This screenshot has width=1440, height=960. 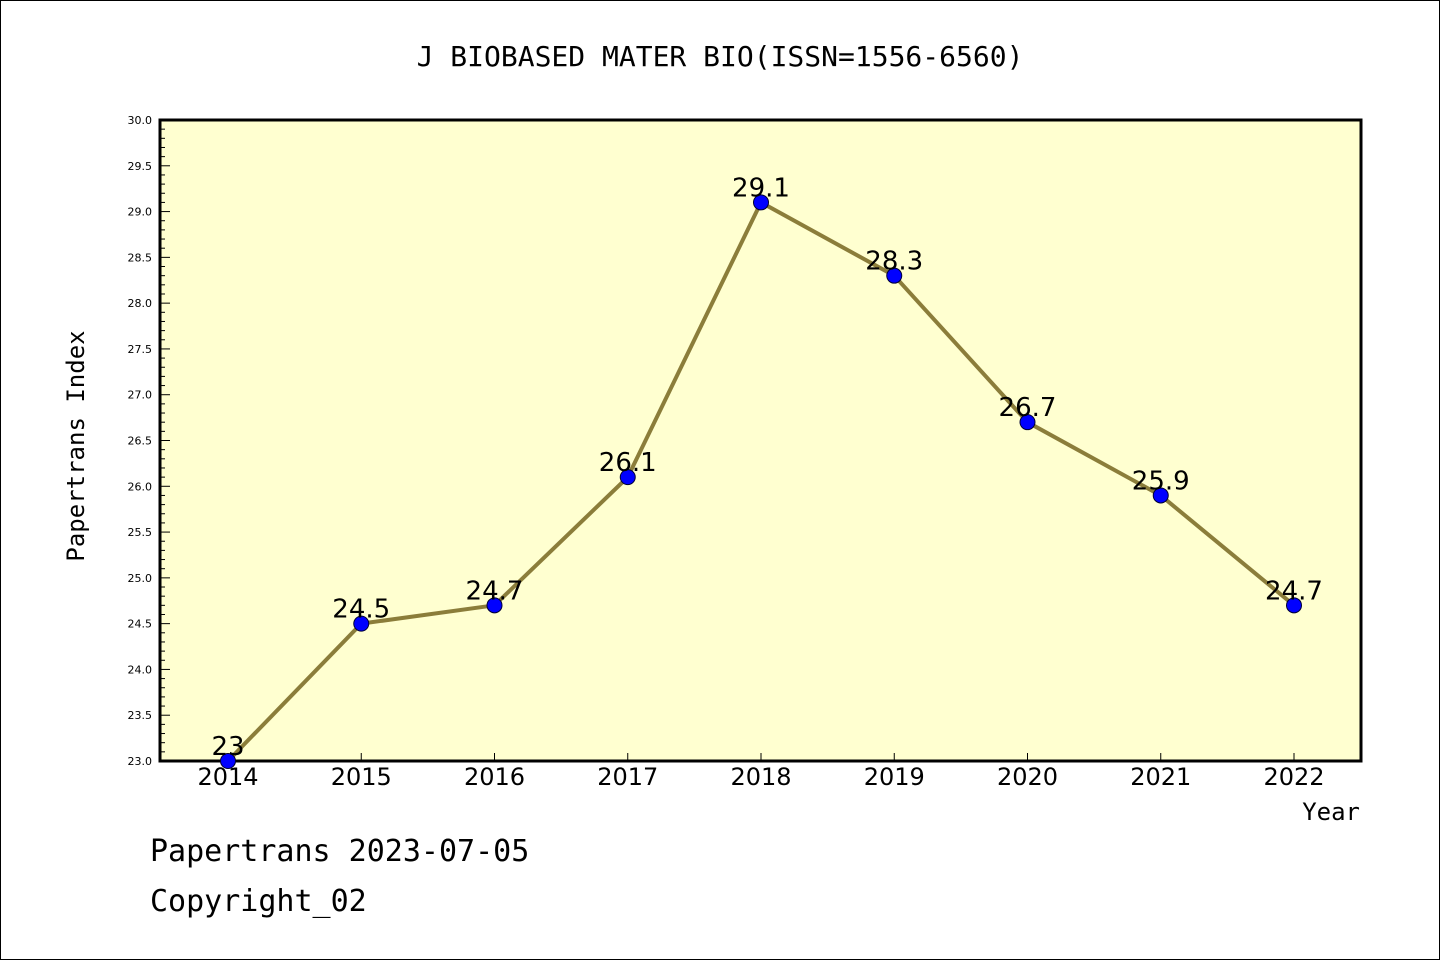 What do you see at coordinates (627, 777) in the screenshot?
I see `x-tick-label: 2017` at bounding box center [627, 777].